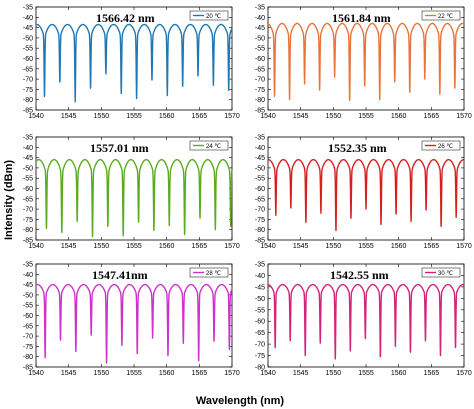 The height and width of the screenshot is (409, 474). I want to click on x-axis-label: Wavelength (nm), so click(240, 401).